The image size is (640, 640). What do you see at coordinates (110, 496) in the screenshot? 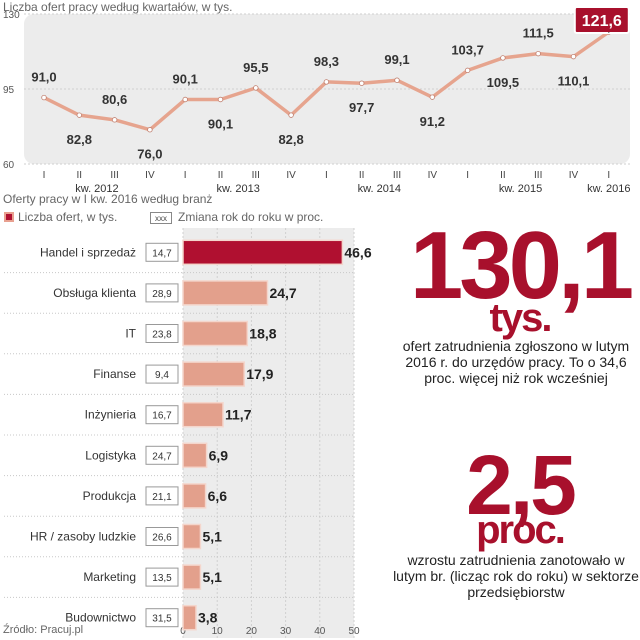
I see `category-label: Produkcja` at bounding box center [110, 496].